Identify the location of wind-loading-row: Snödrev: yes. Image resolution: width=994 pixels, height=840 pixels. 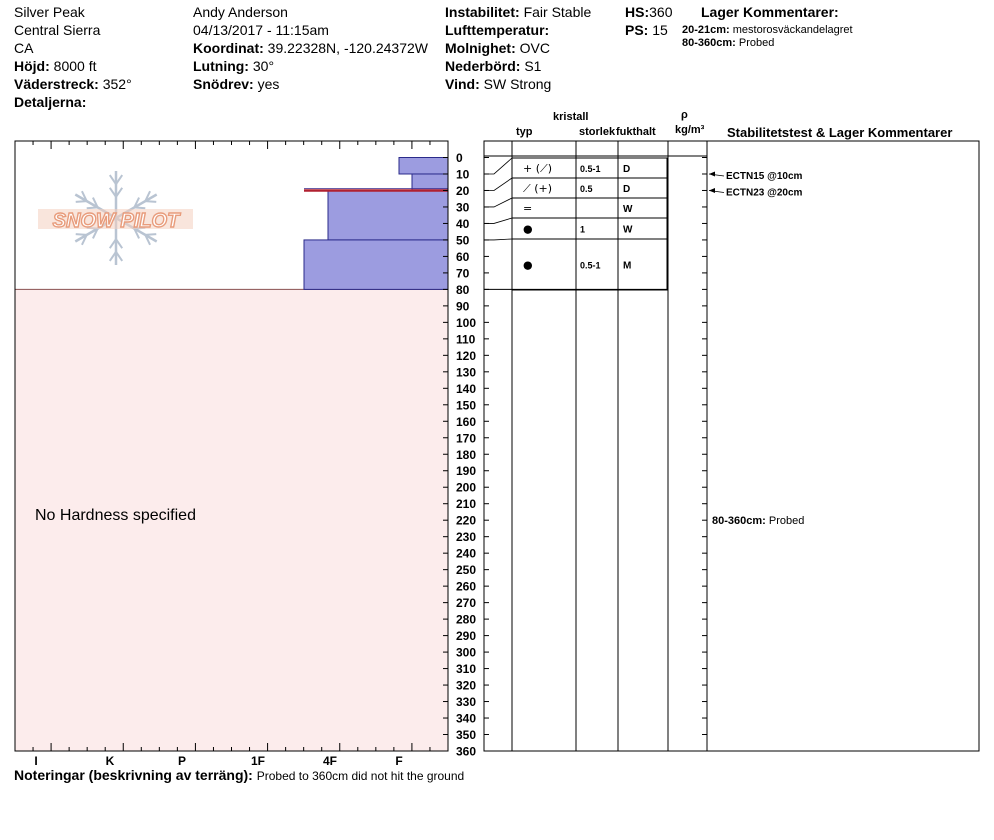
(236, 84).